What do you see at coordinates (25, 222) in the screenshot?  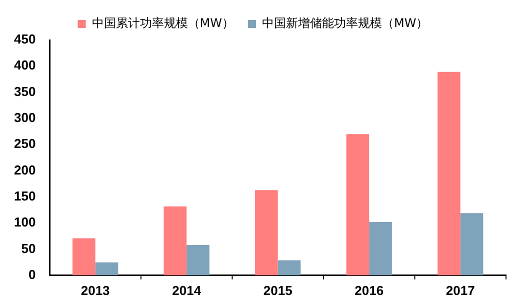 I see `y-tick-label: 100` at bounding box center [25, 222].